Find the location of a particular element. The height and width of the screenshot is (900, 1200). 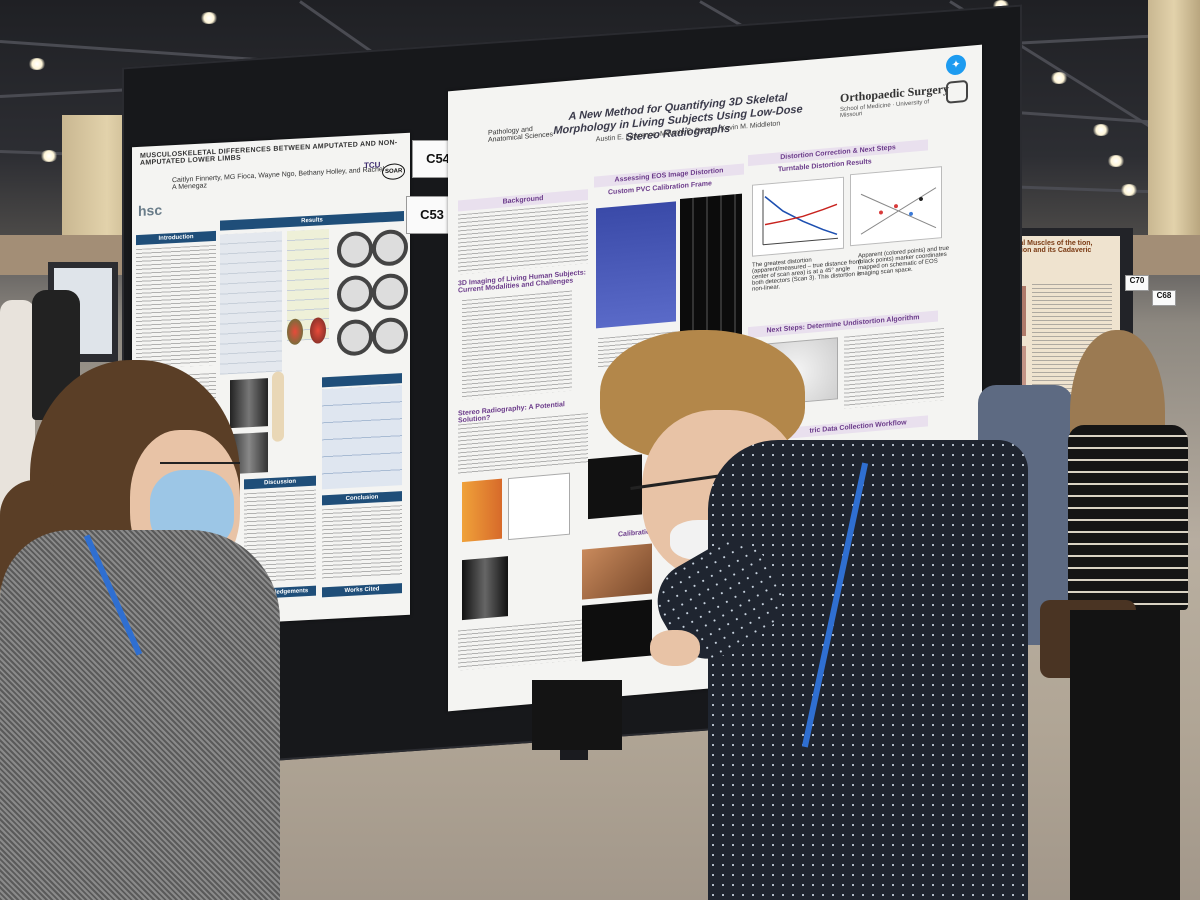

booth-tag: C68 is located at coordinates (1164, 298).